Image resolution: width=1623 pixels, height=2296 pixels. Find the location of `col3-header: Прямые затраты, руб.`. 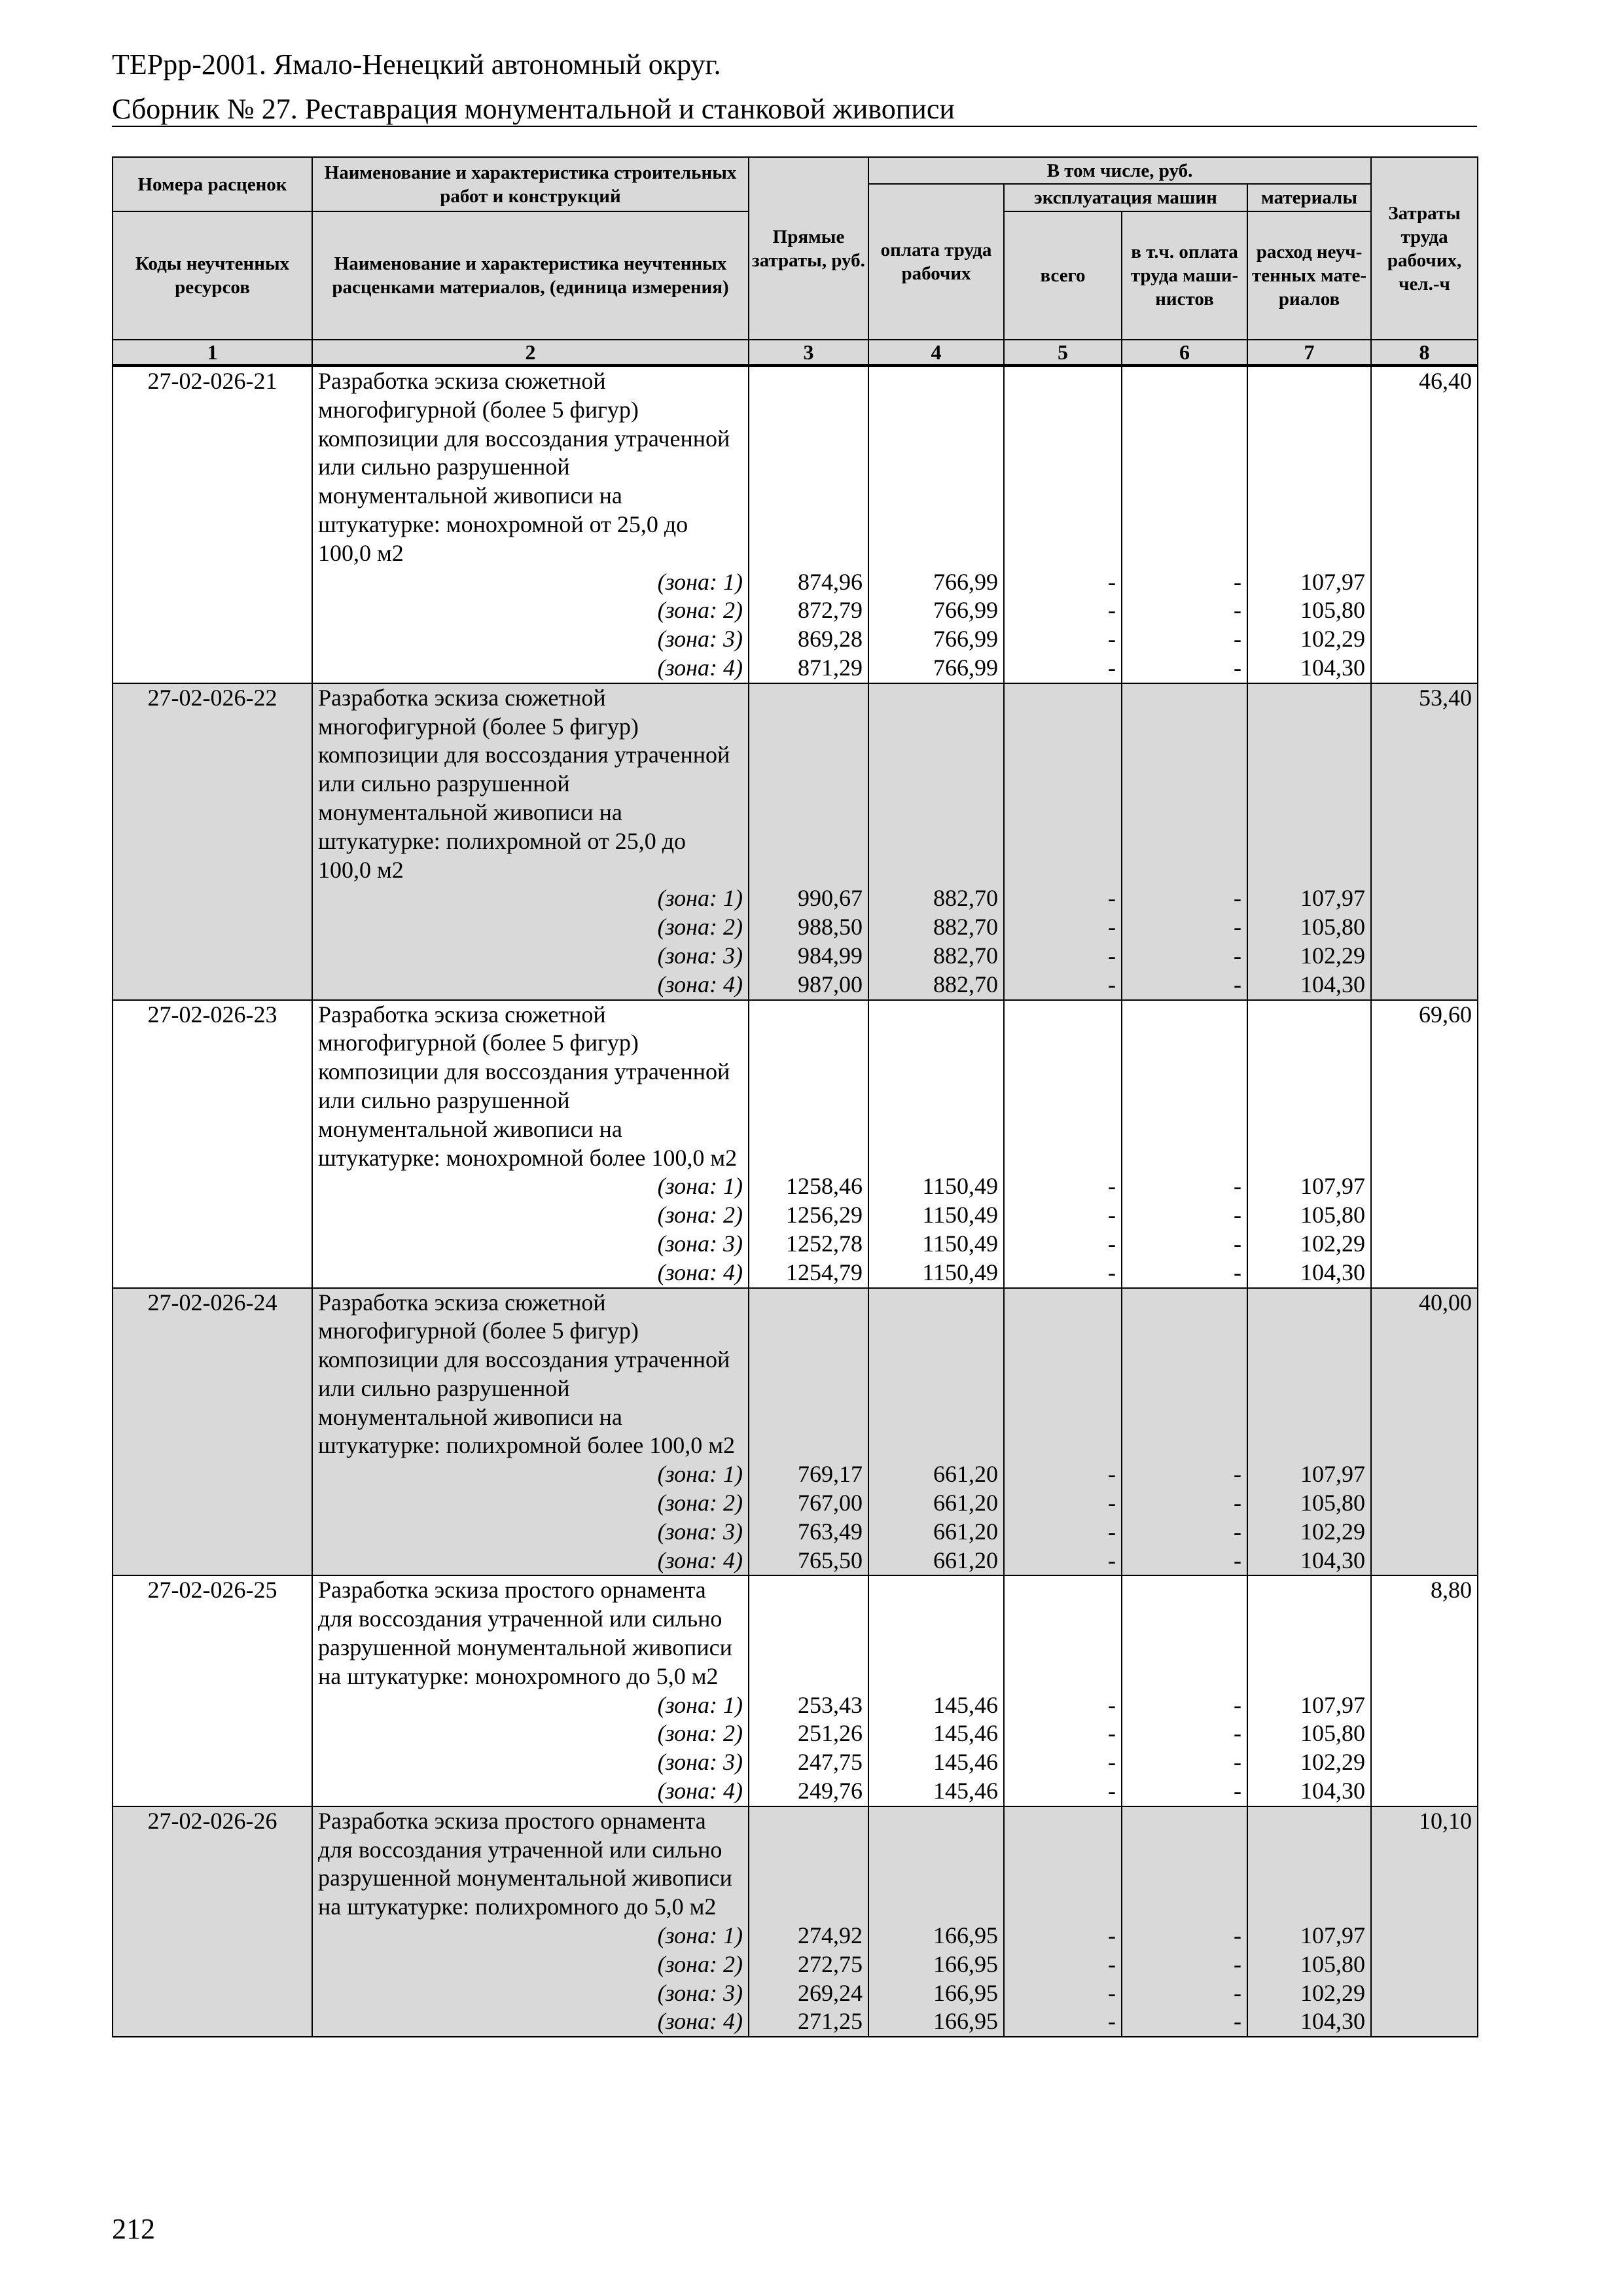

col3-header: Прямые затраты, руб. is located at coordinates (808, 248).